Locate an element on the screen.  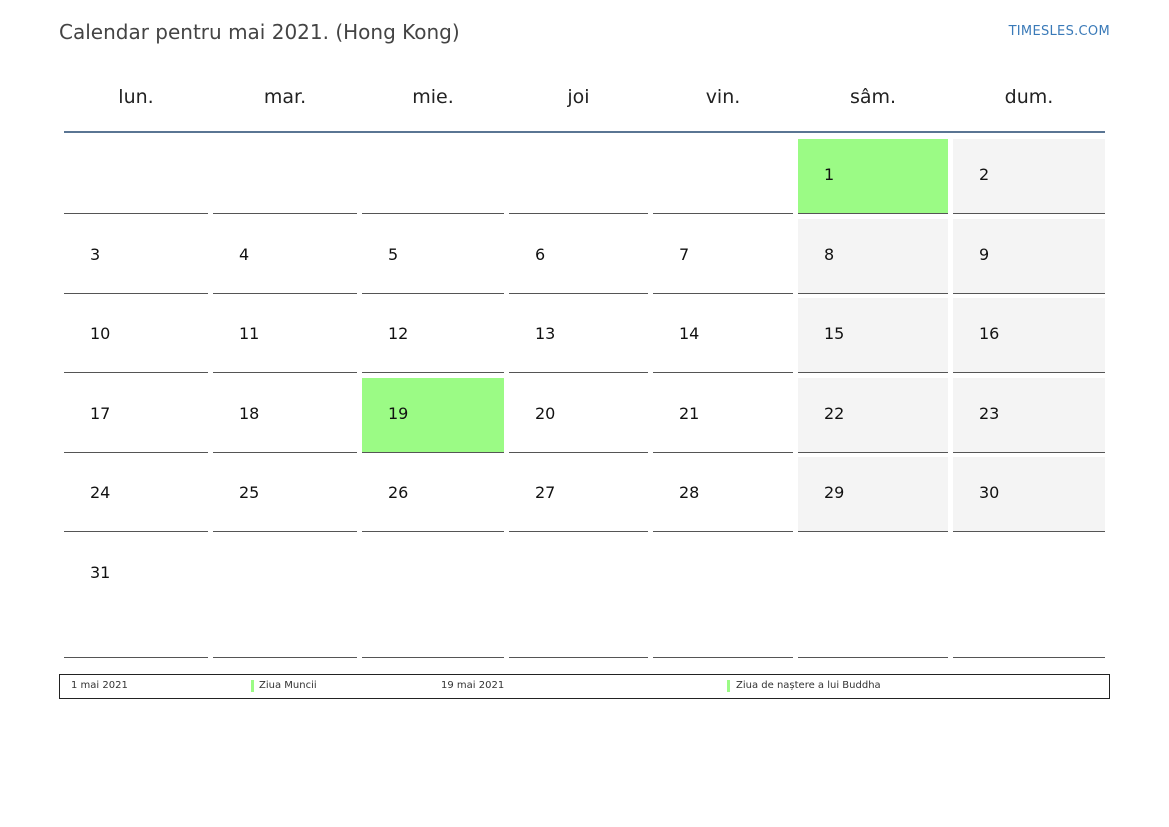
day-cell-6: 6 is located at coordinates (578, 256).